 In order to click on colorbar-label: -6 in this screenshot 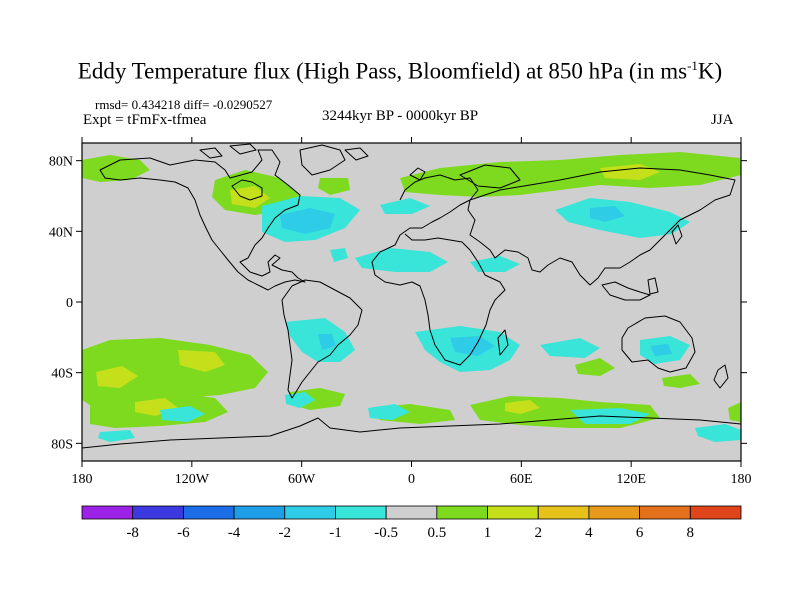, I will do `click(183, 533)`.